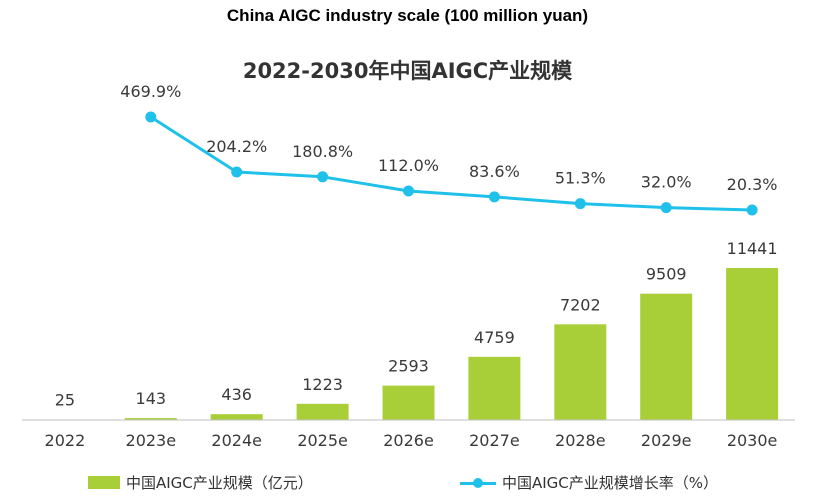  What do you see at coordinates (150, 419) in the screenshot?
I see `bar-2023e` at bounding box center [150, 419].